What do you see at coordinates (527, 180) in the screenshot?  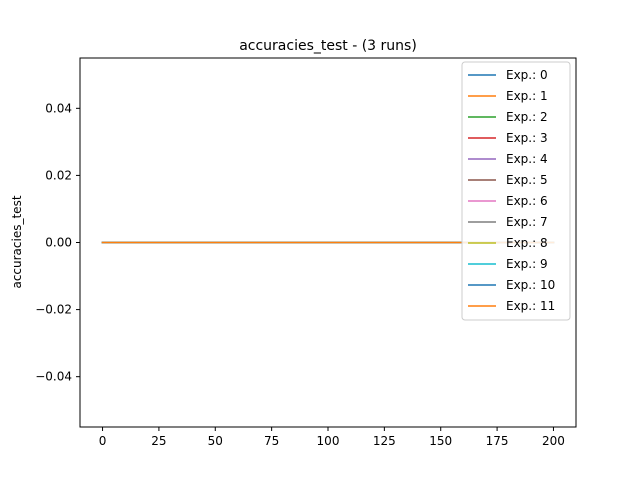 I see `legend-label-exp-5: Exp.: 5` at bounding box center [527, 180].